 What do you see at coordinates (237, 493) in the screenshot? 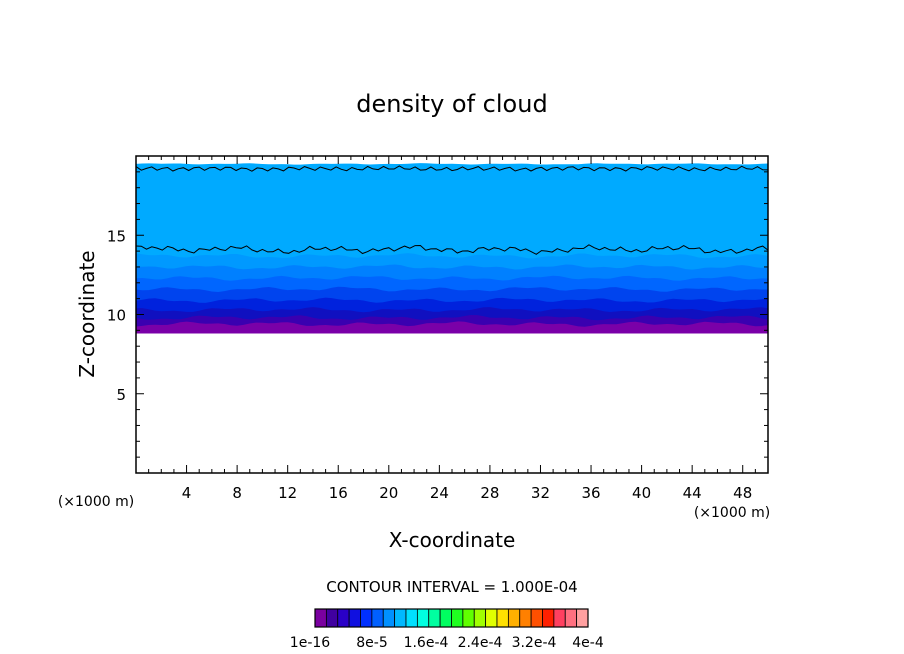
I see `x-tick-label: 8` at bounding box center [237, 493].